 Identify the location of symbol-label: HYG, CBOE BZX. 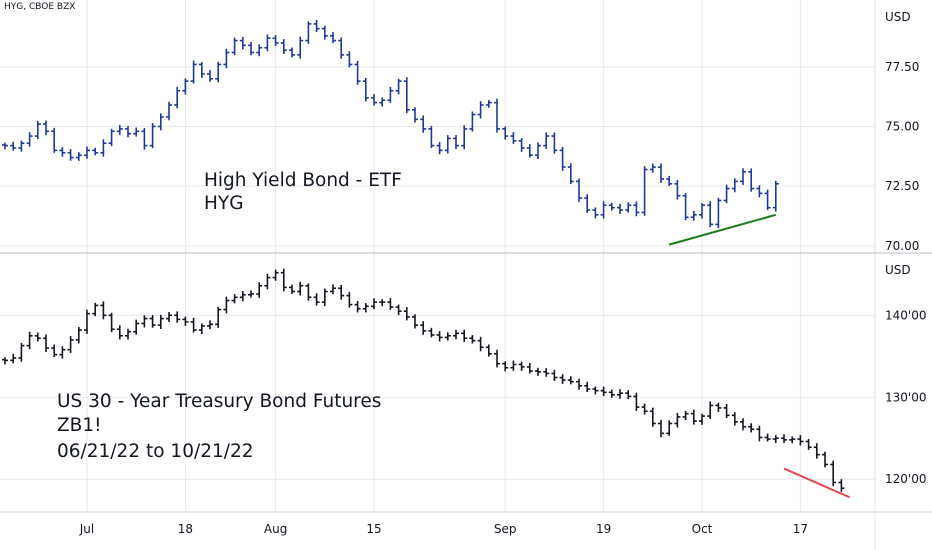
(40, 7).